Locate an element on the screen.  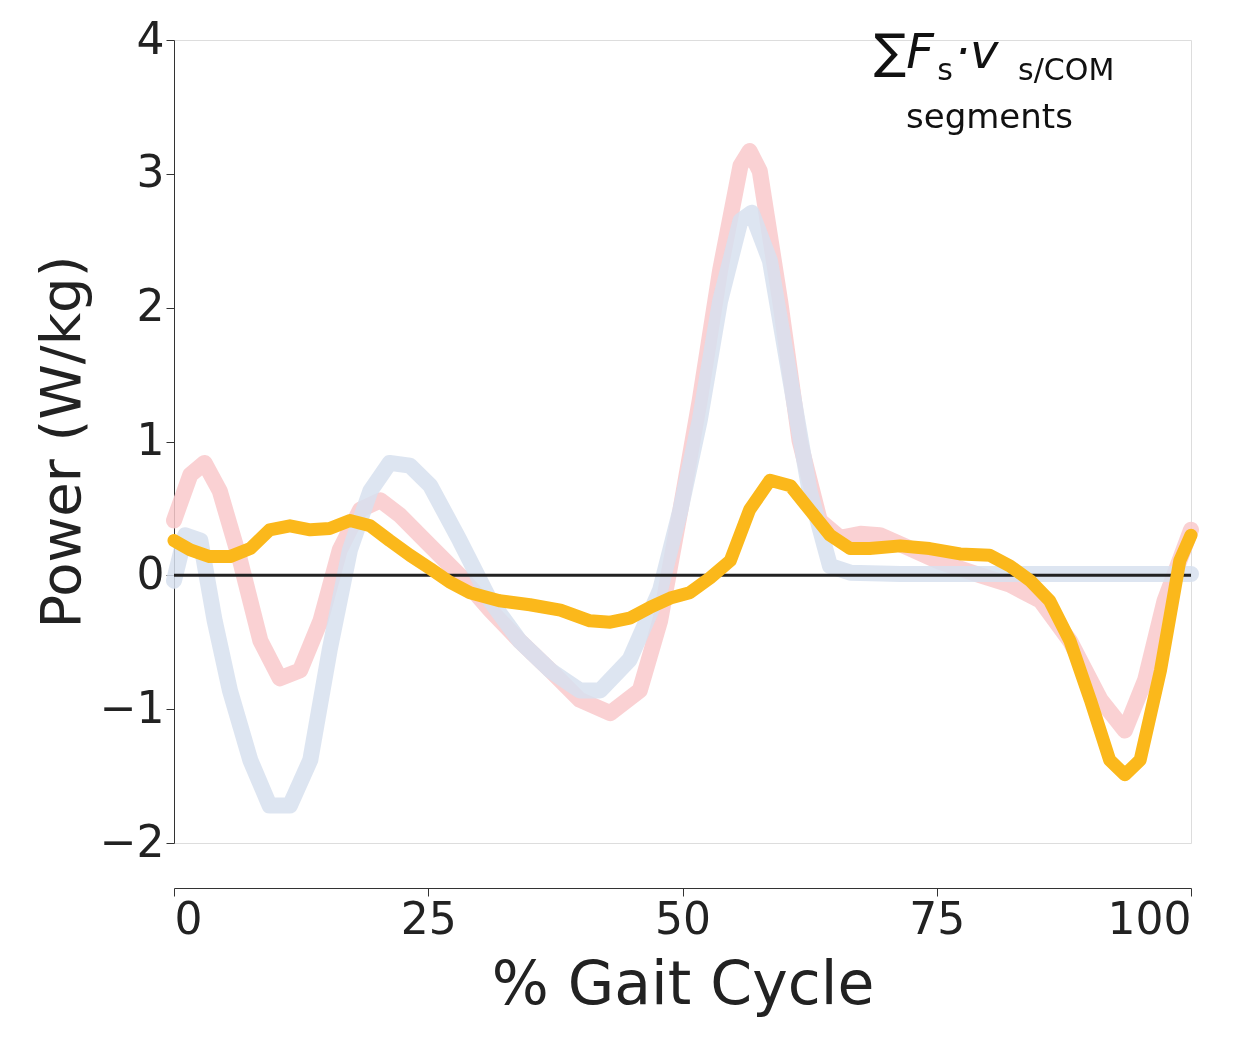
y-tick-label: −1 is located at coordinates (132, 707).